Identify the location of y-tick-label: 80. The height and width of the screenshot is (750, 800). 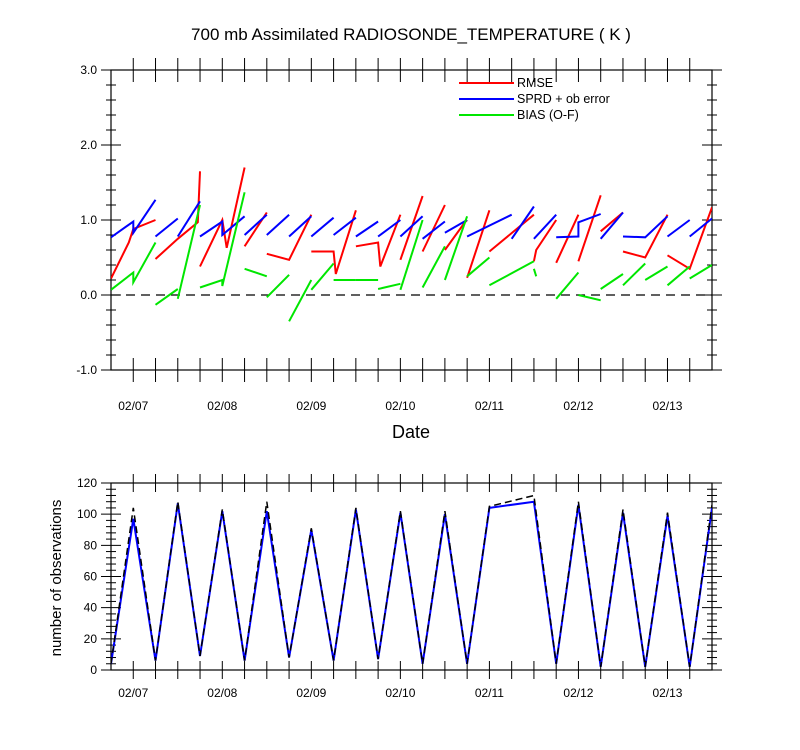
(91, 545).